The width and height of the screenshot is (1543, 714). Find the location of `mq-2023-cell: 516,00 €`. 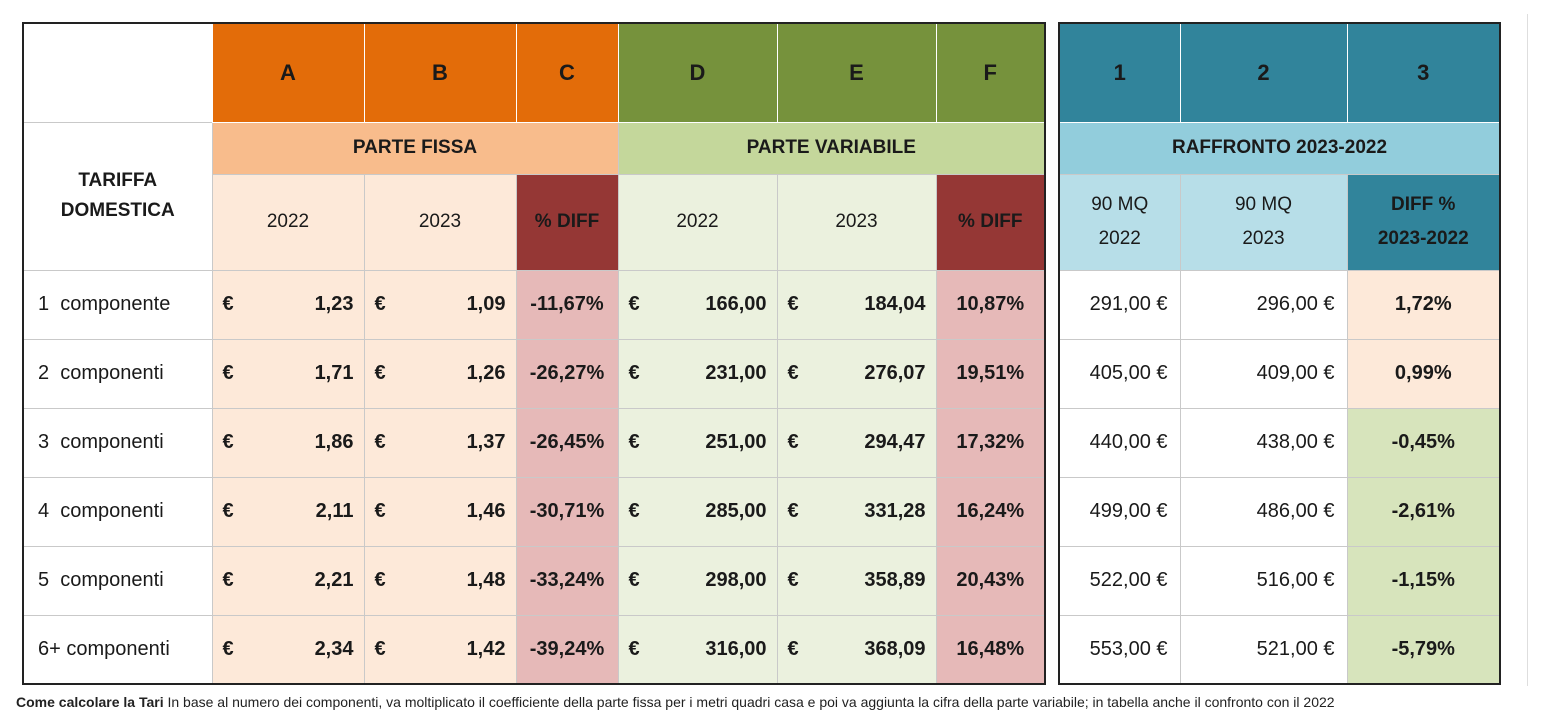

mq-2023-cell: 516,00 € is located at coordinates (1263, 580).